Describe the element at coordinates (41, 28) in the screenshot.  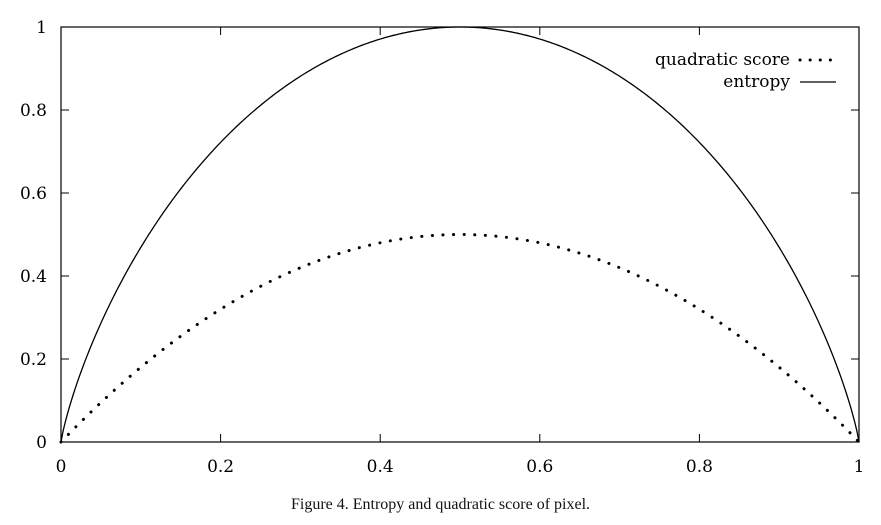
I see `y-tick-label: 1` at that location.